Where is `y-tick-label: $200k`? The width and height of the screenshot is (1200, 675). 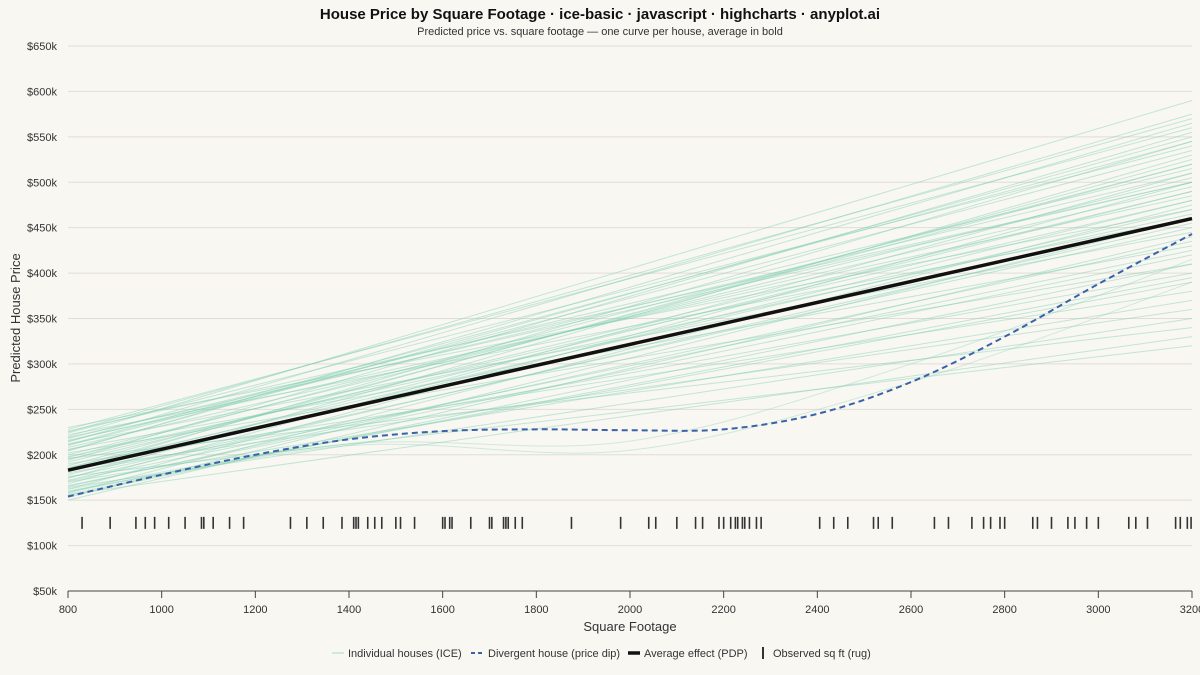 y-tick-label: $200k is located at coordinates (42, 456).